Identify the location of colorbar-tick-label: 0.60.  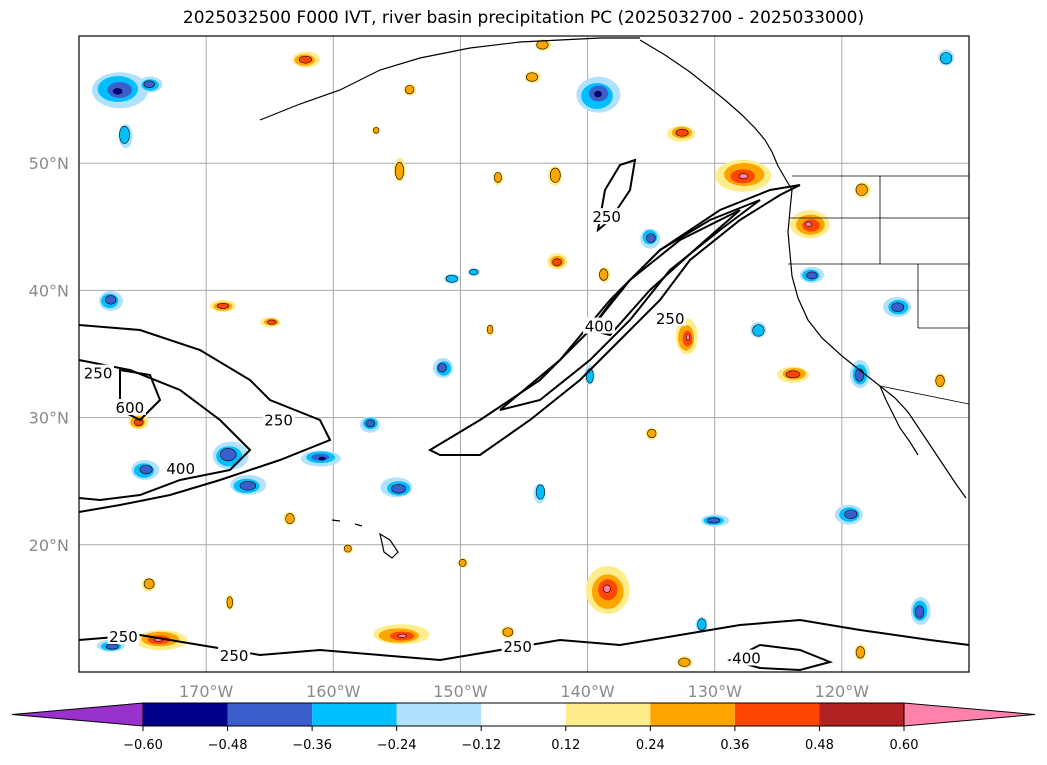
(904, 745).